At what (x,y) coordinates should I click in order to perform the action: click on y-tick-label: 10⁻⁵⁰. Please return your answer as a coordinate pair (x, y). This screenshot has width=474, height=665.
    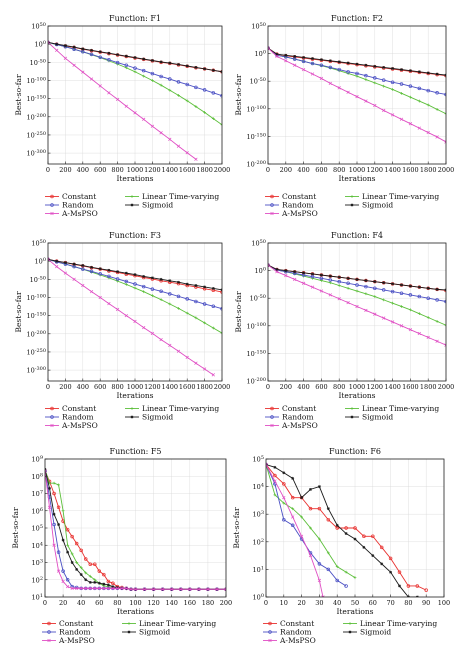
    Looking at the image, I should click on (258, 298).